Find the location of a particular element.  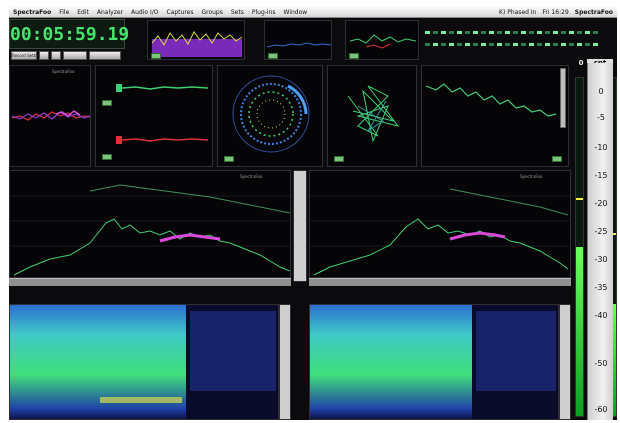

timecode-display: 00:05:59.19 is located at coordinates (69, 34).